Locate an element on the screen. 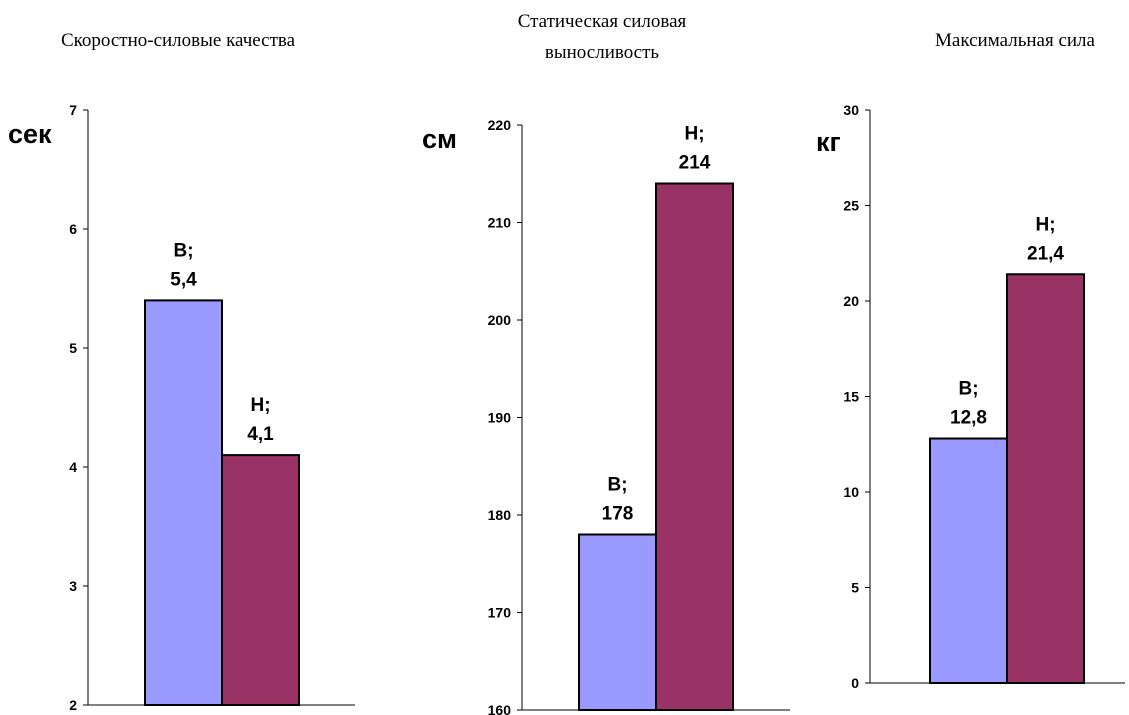  y-tick-label: 15 is located at coordinates (851, 397).